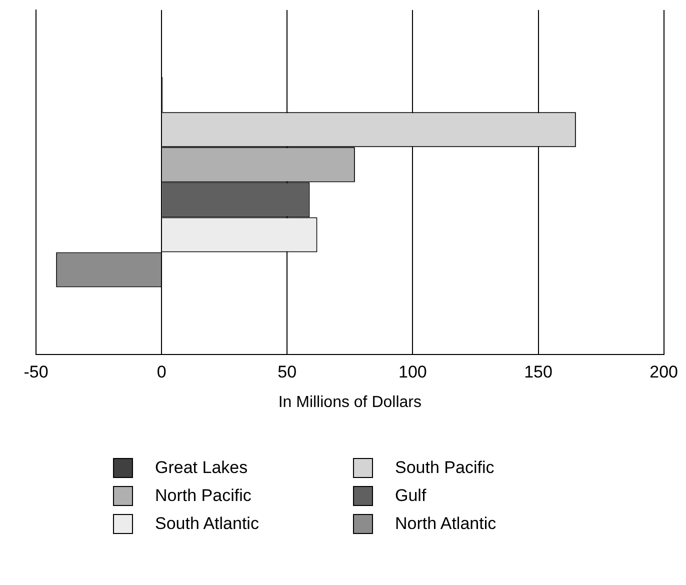 Image resolution: width=686 pixels, height=585 pixels. Describe the element at coordinates (203, 496) in the screenshot. I see `legend-label: North Pacific` at that location.